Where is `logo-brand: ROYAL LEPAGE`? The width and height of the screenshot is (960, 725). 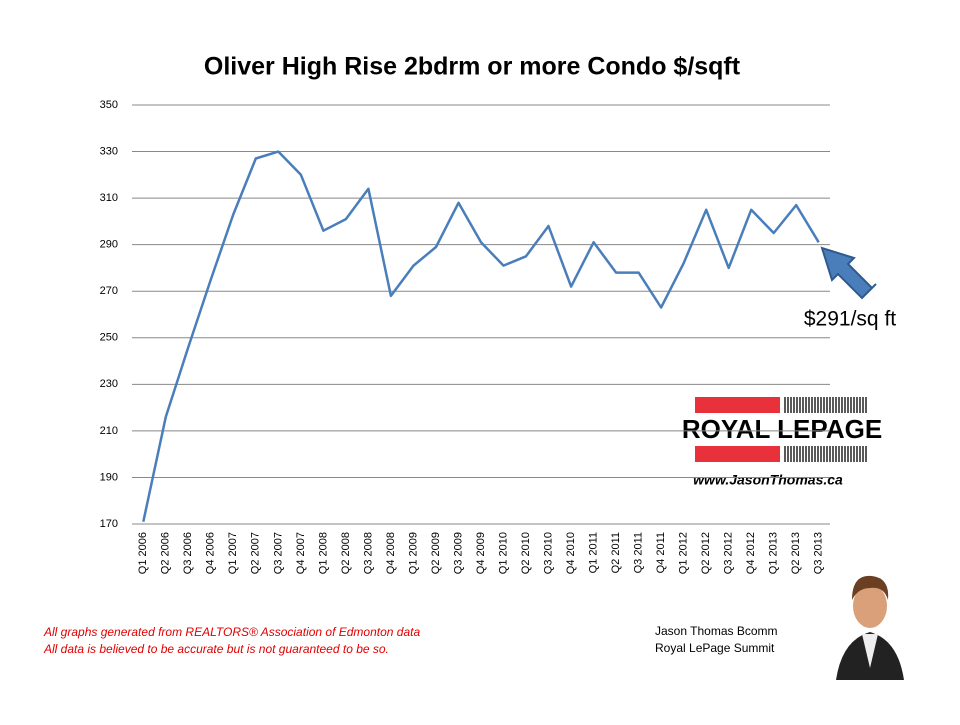 logo-brand: ROYAL LEPAGE is located at coordinates (782, 429).